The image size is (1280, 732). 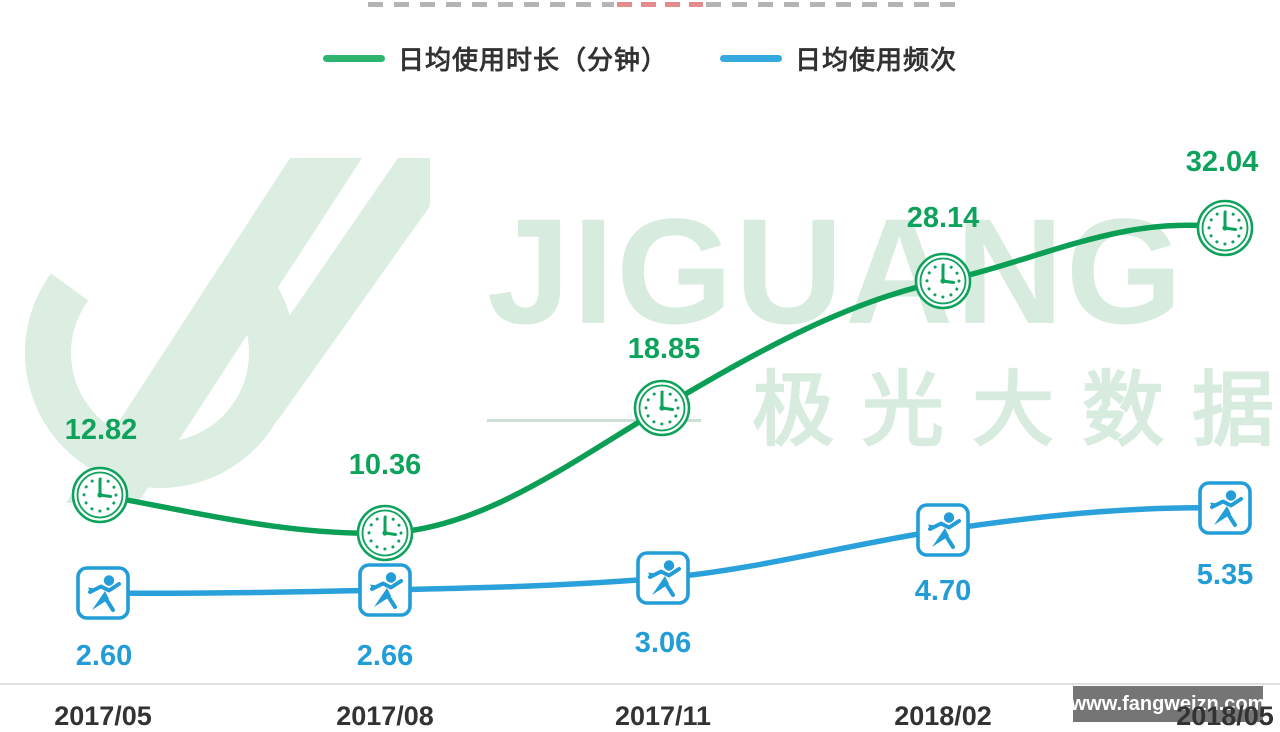 What do you see at coordinates (532, 60) in the screenshot?
I see `legend-label-duration: 日均使用时长（分钟）` at bounding box center [532, 60].